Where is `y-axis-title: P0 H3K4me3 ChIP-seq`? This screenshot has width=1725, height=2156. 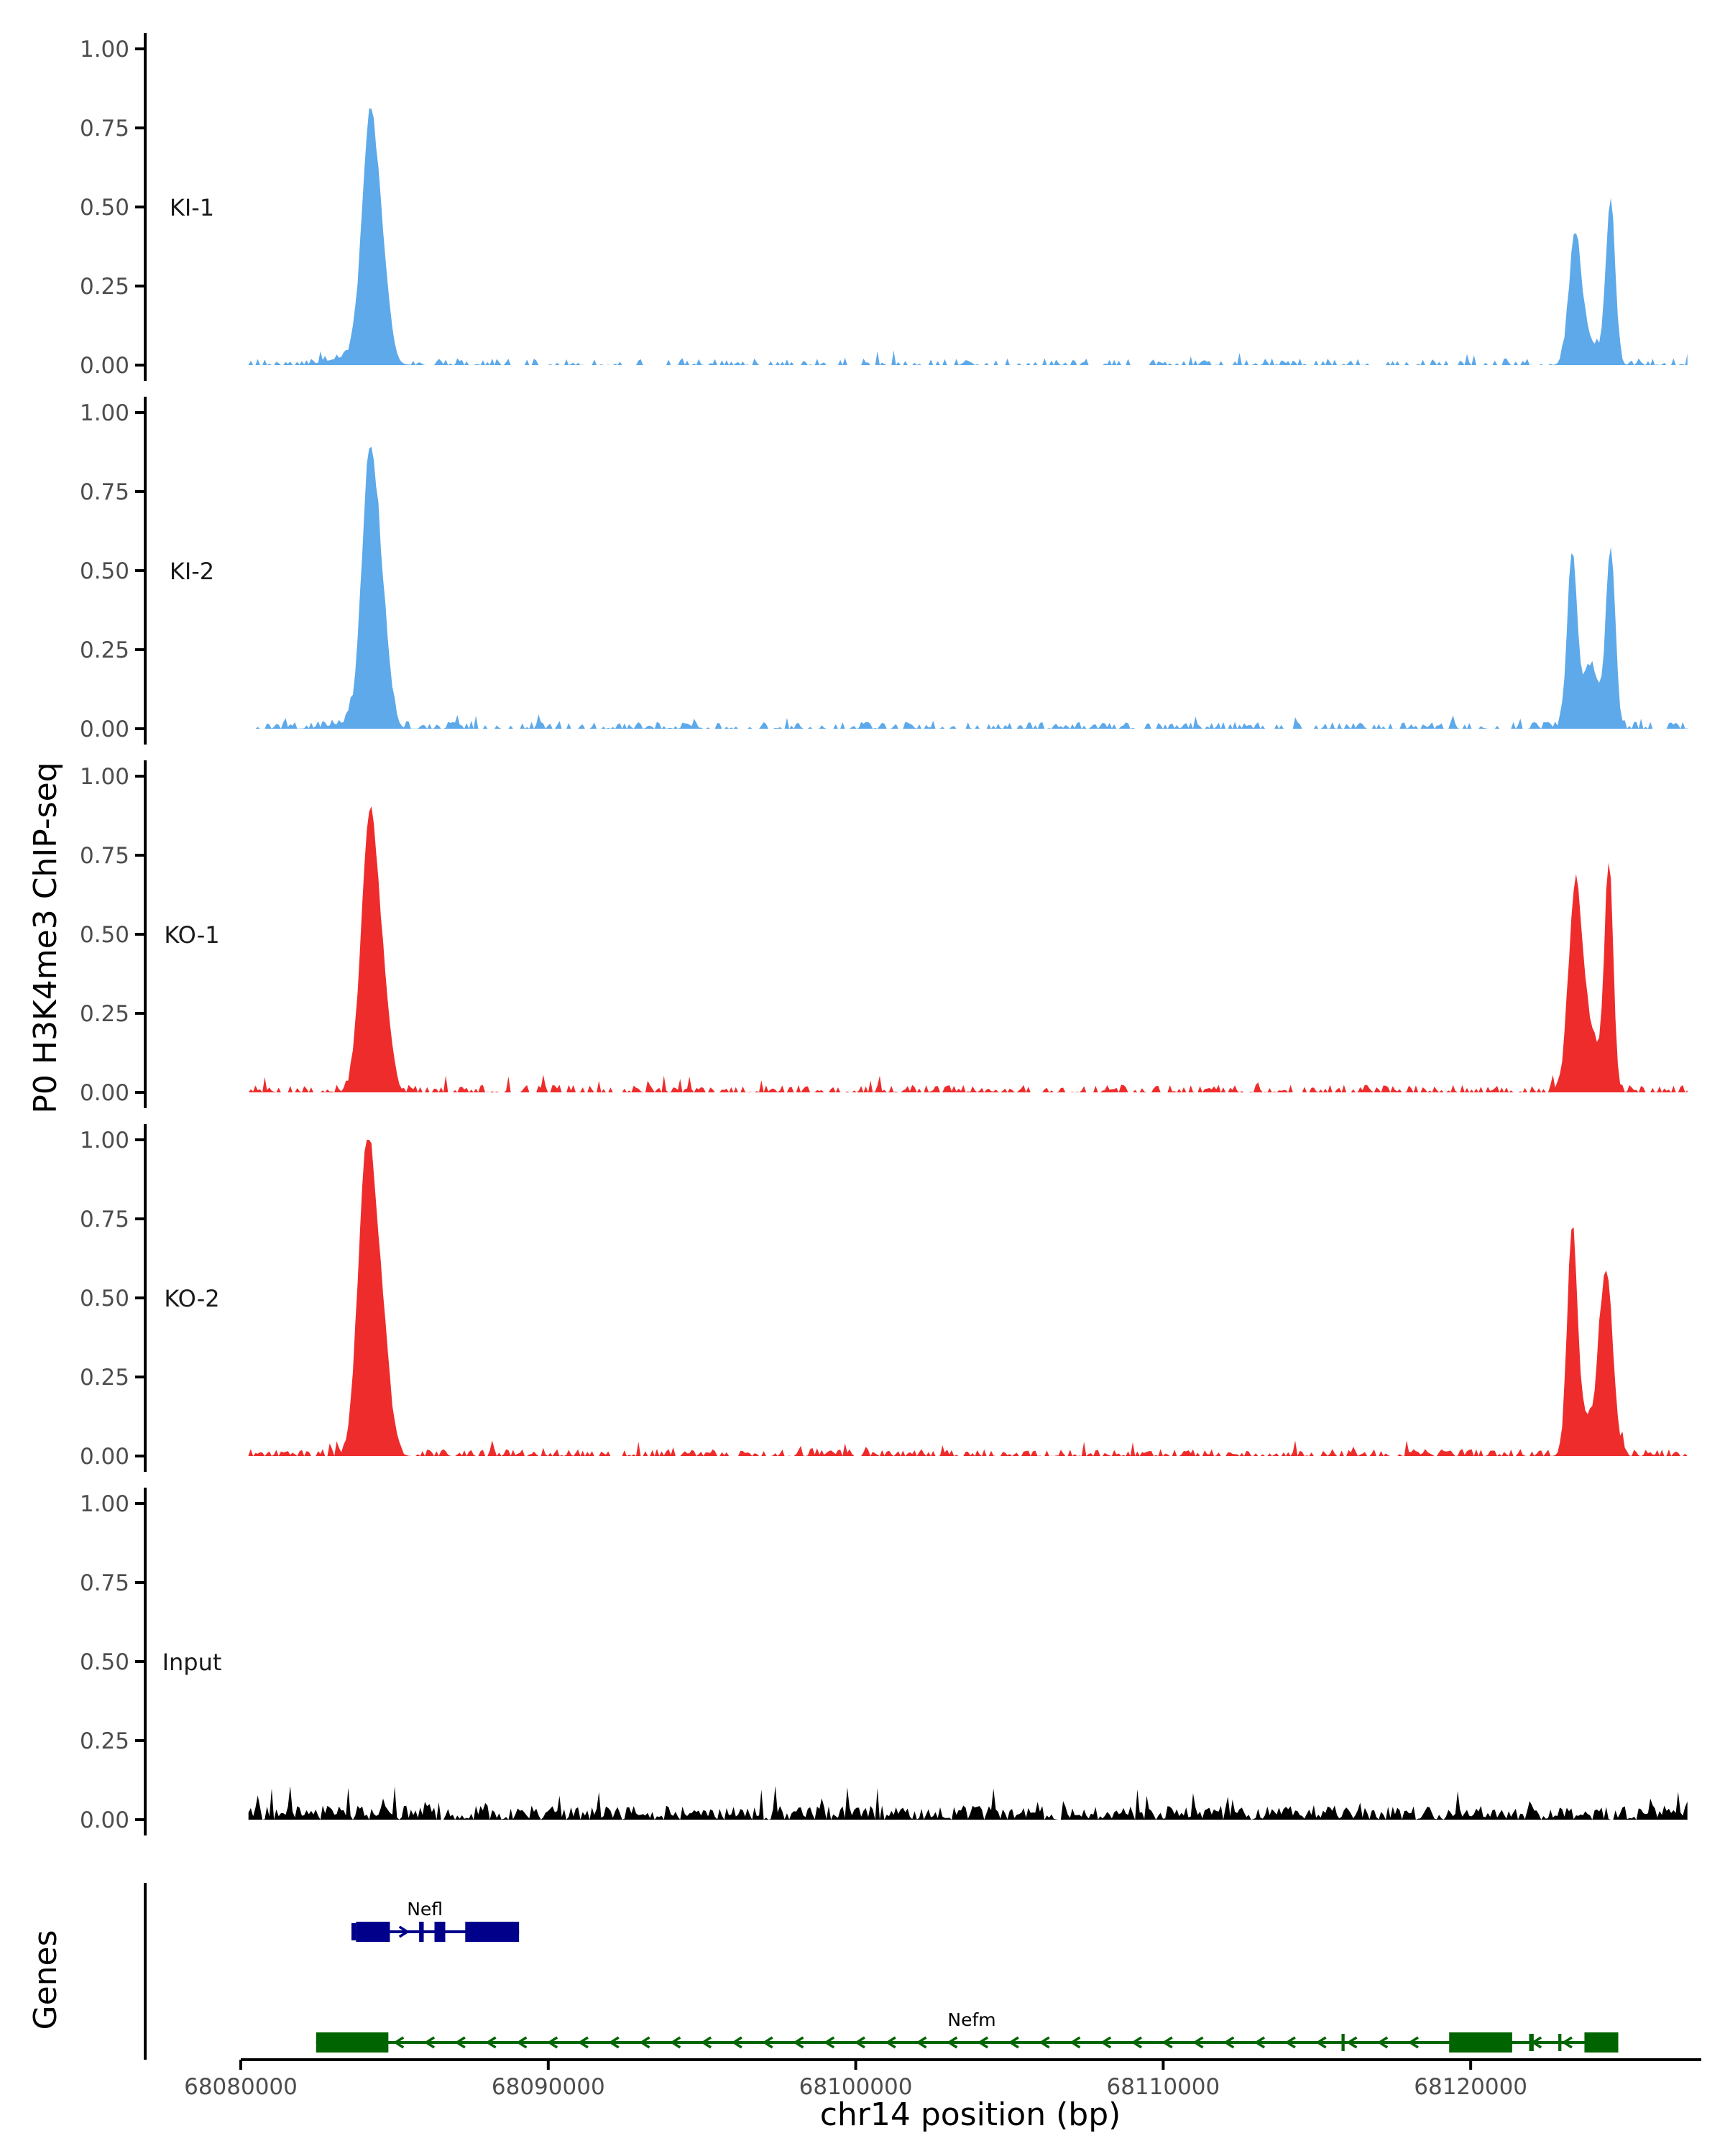
y-axis-title: P0 H3K4me3 ChIP-seq is located at coordinates (45, 937).